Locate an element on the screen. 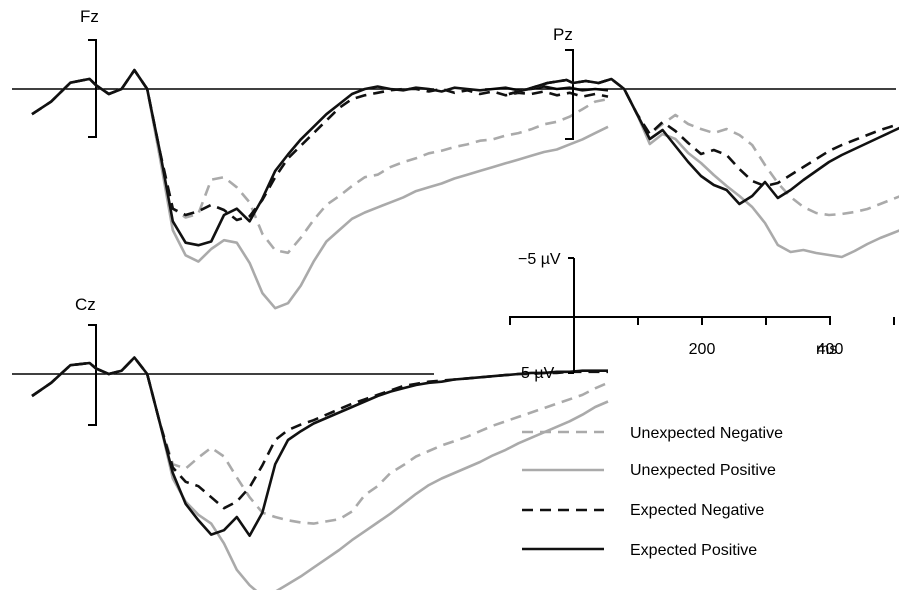  legend-item-expected-negative: Expected Negative is located at coordinates (643, 510).